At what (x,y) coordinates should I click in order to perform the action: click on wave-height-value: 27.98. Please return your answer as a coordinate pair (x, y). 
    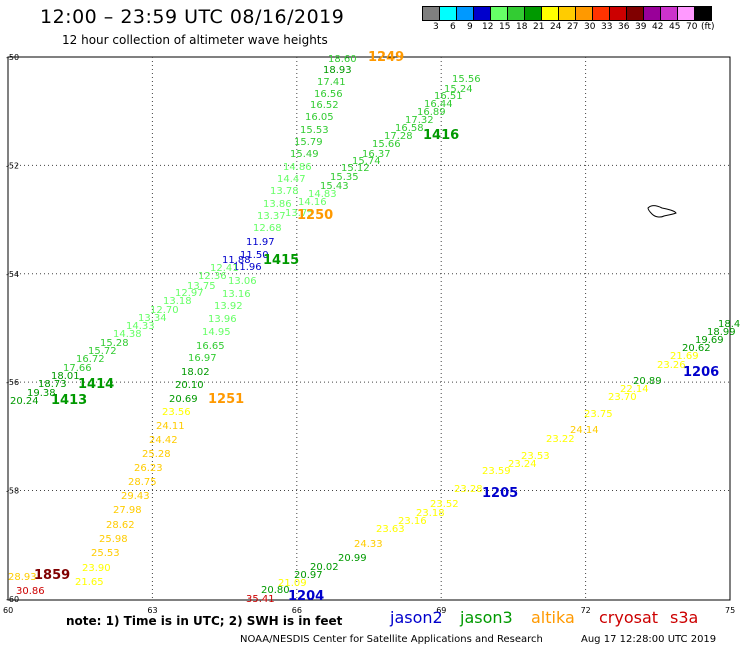
    Looking at the image, I should click on (127, 510).